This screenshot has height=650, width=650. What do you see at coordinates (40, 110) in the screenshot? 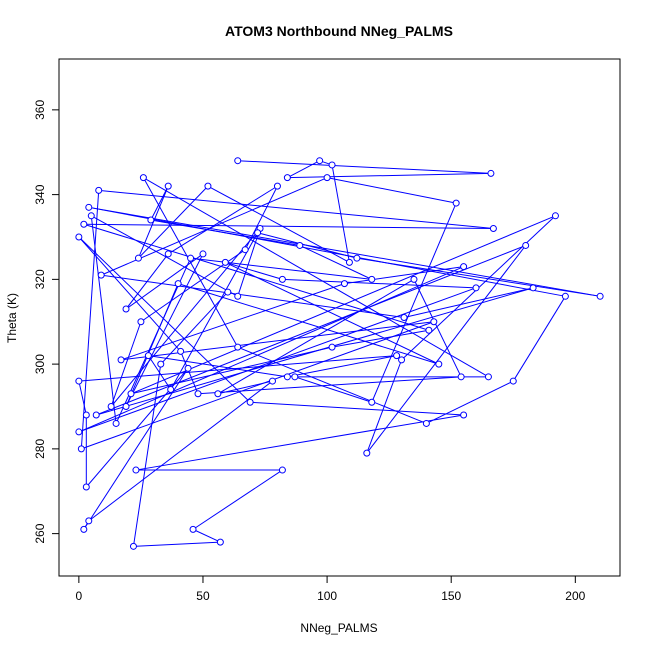
I see `y-tick-label: 360` at bounding box center [40, 110].